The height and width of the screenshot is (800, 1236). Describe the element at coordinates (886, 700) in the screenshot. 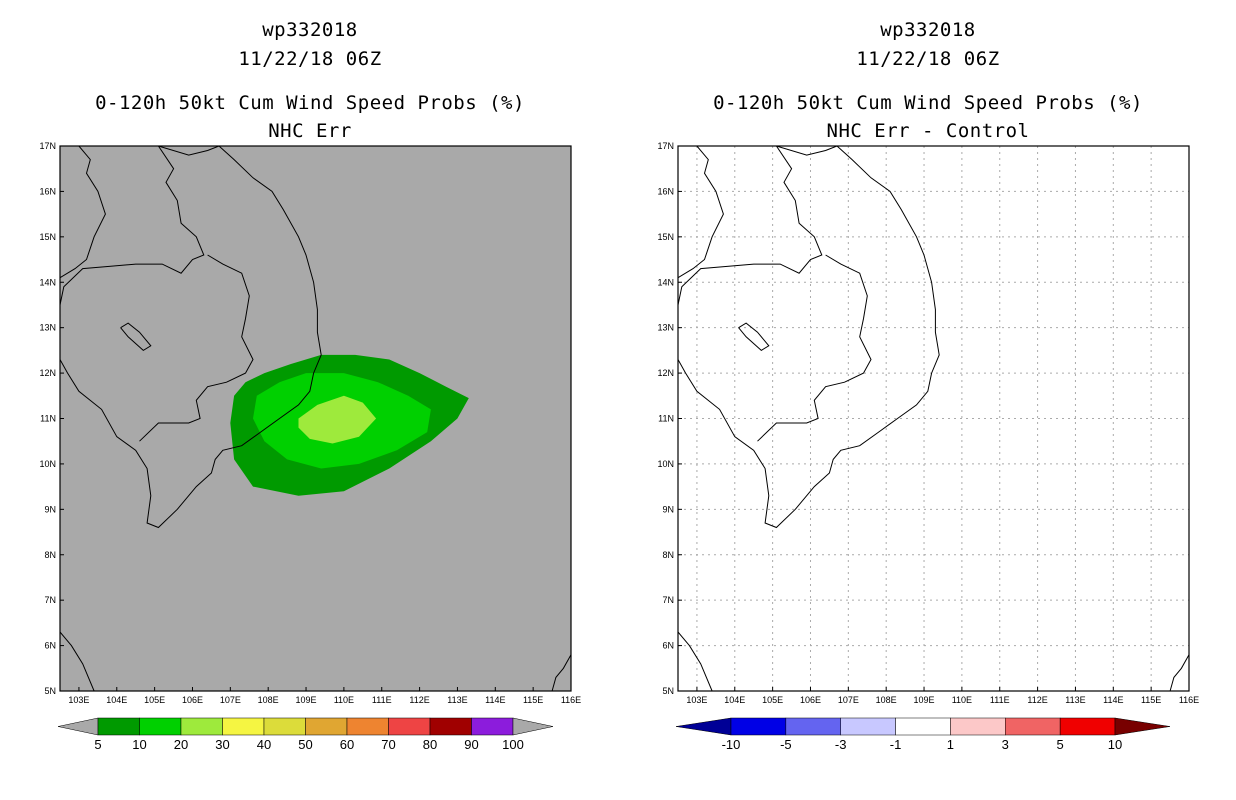

I see `right-xtick-label: 108E` at that location.